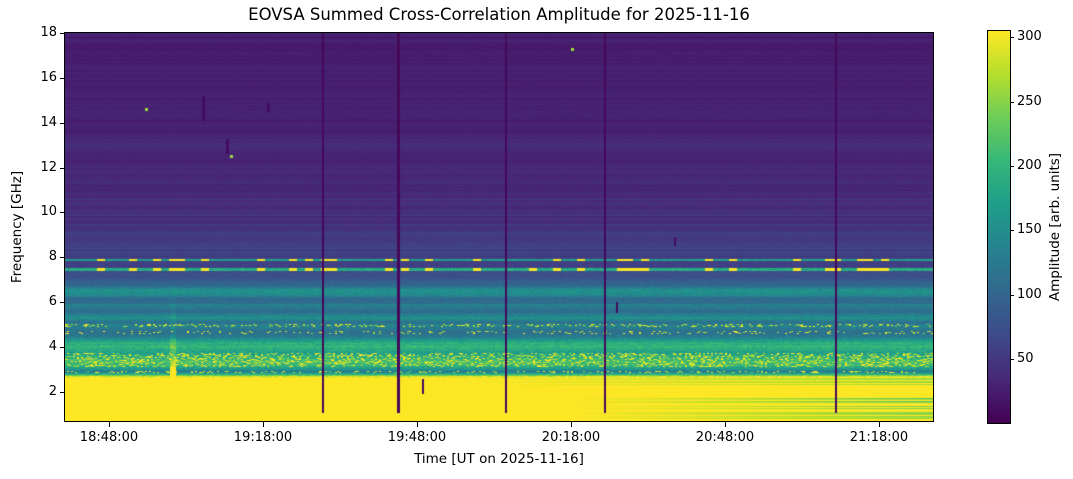  I want to click on y-tick-label: 14, so click(48, 122).